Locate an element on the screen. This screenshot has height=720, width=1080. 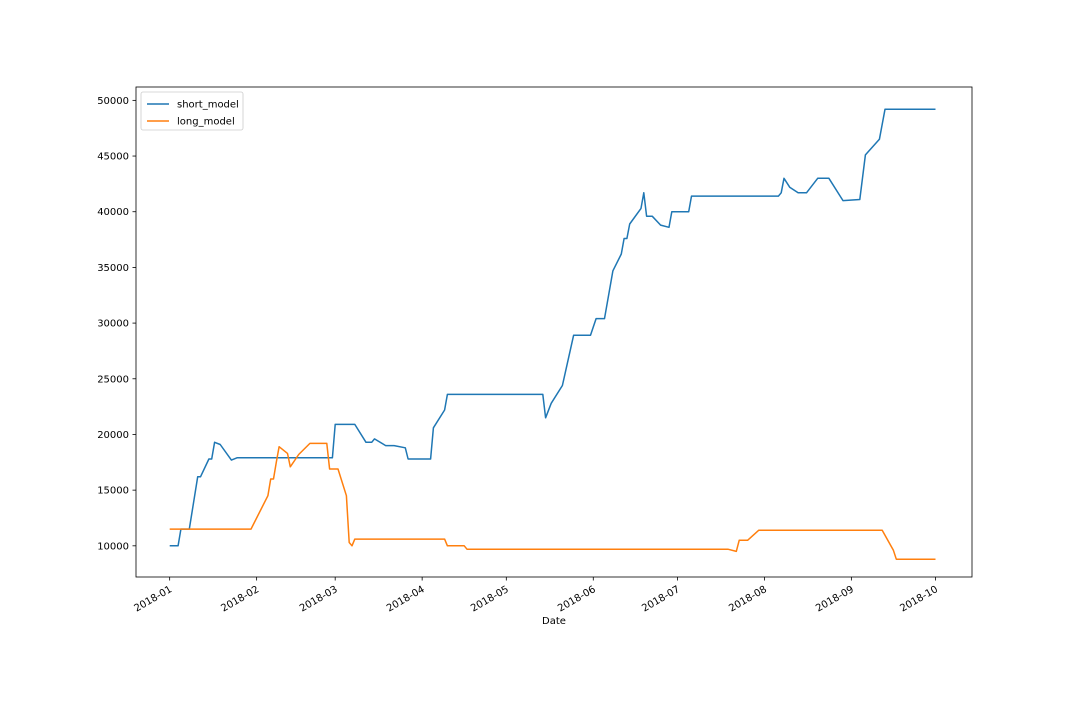
x-tick-label: 2018-09 is located at coordinates (835, 599).